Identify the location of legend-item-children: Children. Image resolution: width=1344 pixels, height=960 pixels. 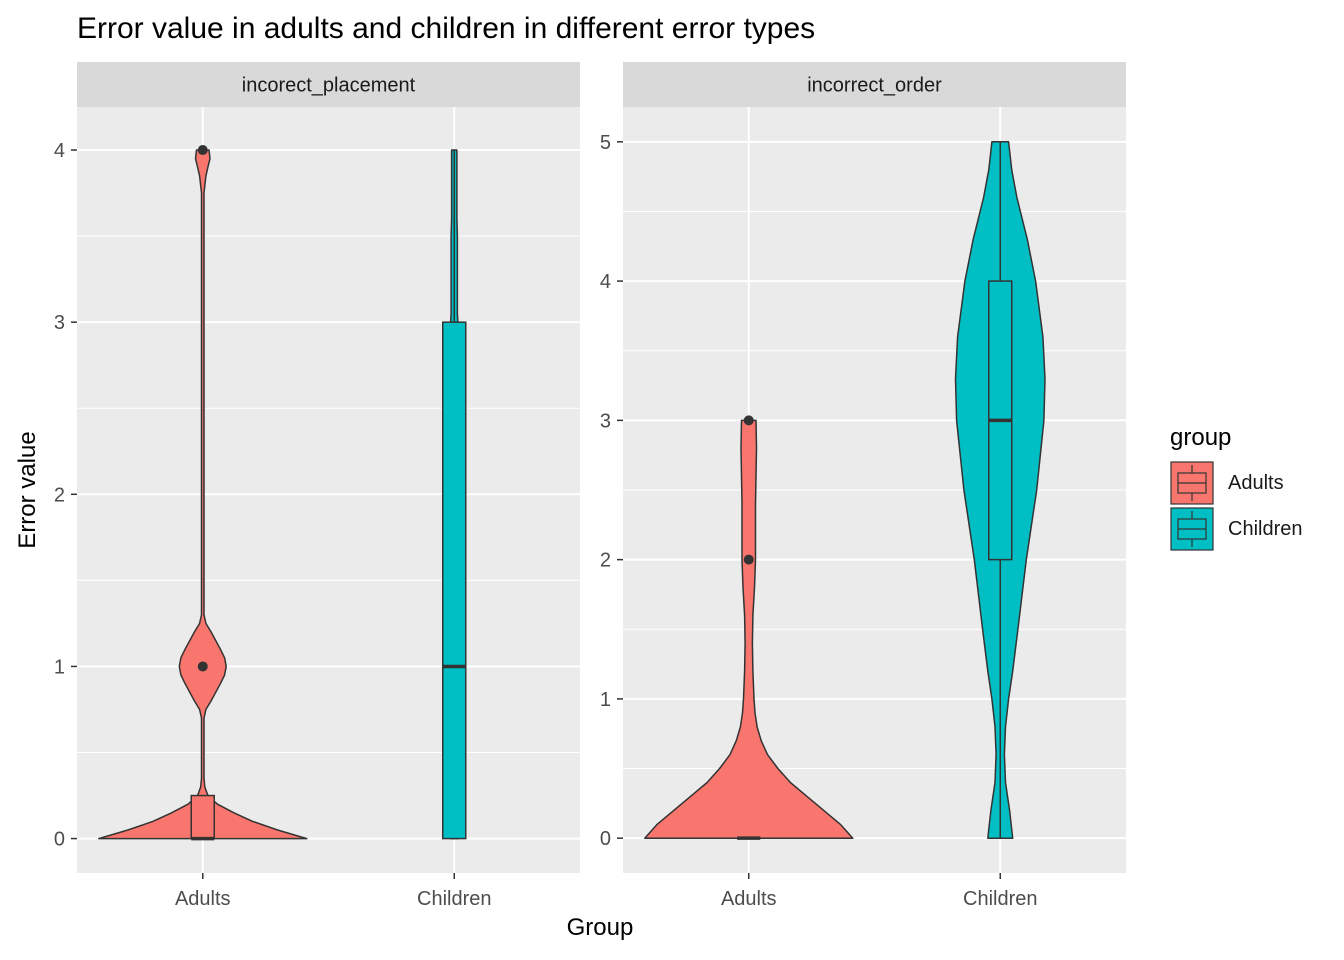
(1236, 529).